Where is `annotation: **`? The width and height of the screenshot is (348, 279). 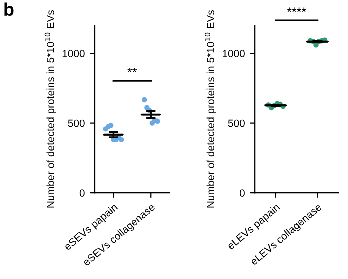 annotation: ** is located at coordinates (133, 70).